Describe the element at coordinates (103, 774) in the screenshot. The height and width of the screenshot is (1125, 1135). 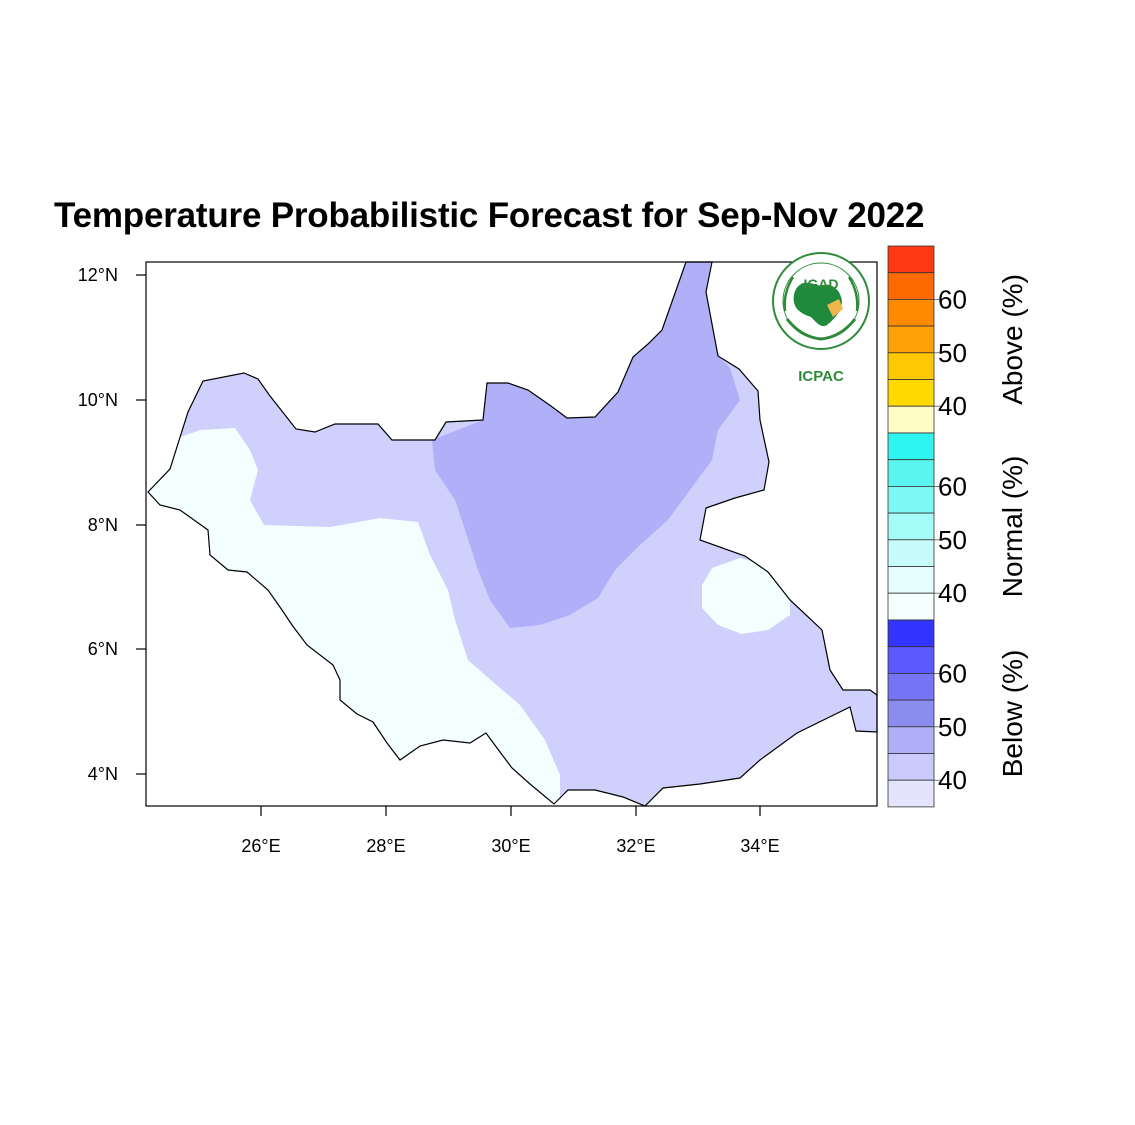
I see `lat-tick-label: 4°N` at that location.